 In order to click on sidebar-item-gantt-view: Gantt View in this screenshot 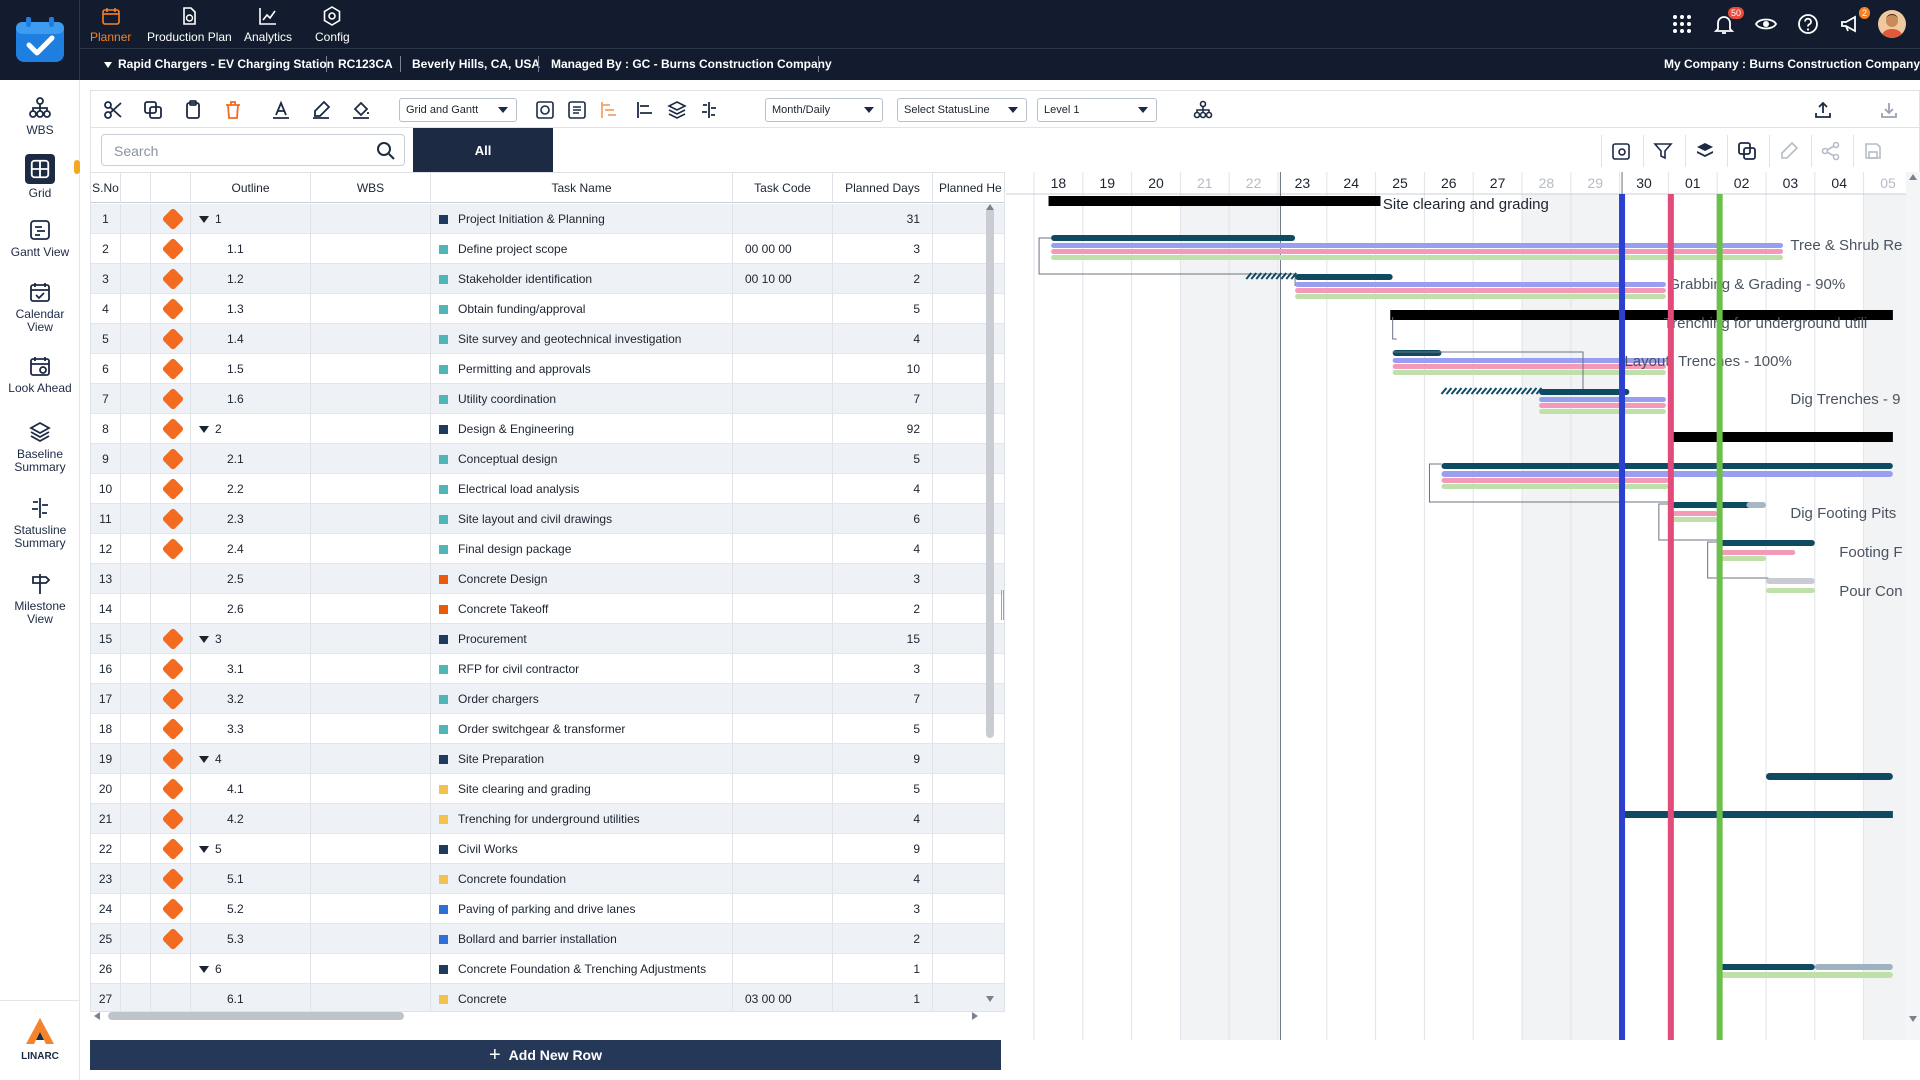, I will do `click(40, 238)`.